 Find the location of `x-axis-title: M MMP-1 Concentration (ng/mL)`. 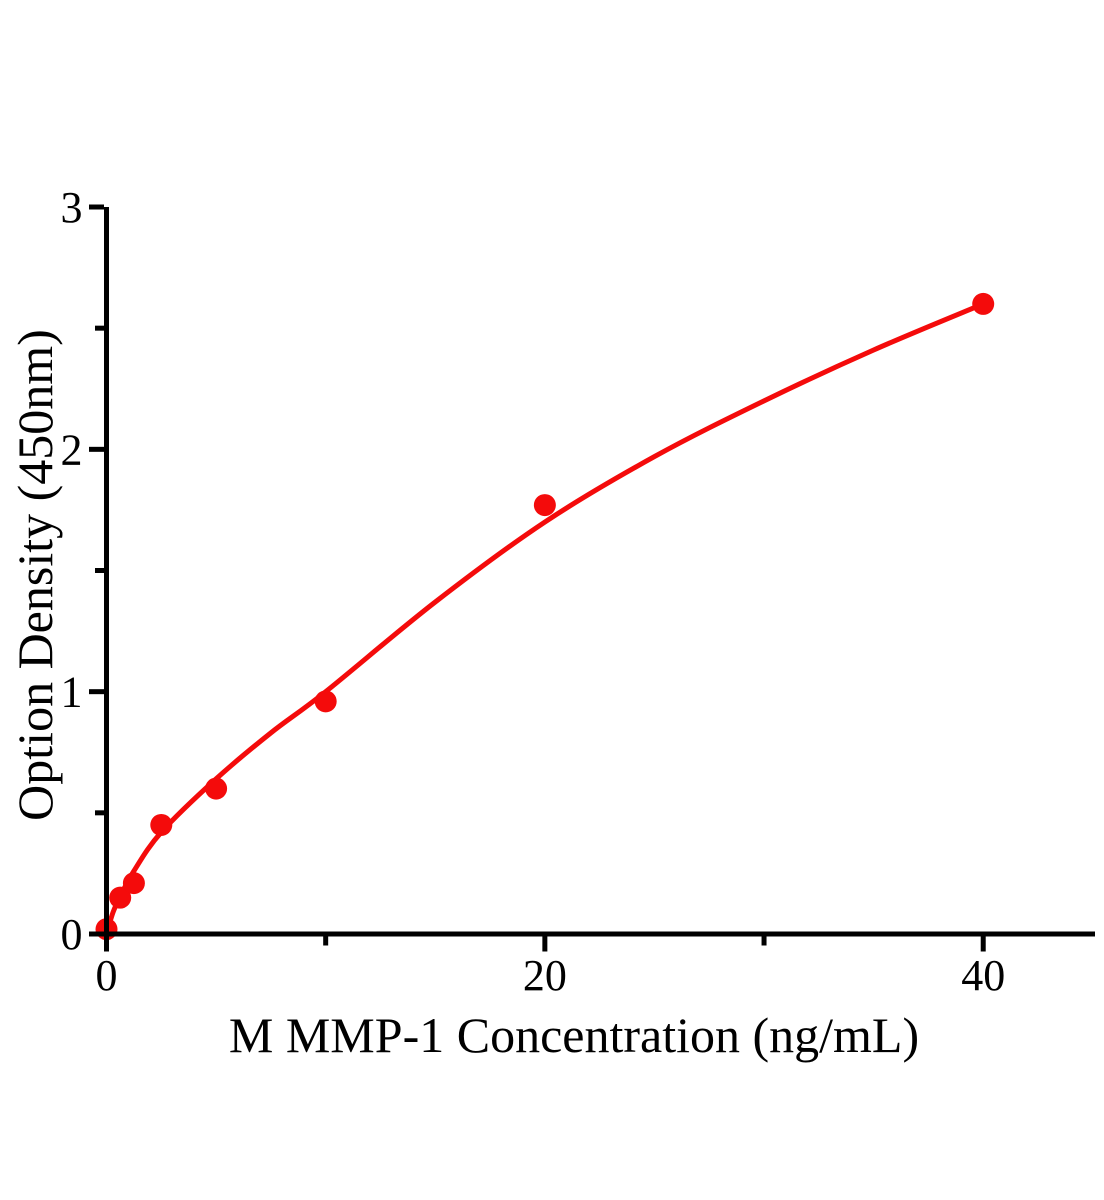

x-axis-title: M MMP-1 Concentration (ng/mL) is located at coordinates (574, 1035).